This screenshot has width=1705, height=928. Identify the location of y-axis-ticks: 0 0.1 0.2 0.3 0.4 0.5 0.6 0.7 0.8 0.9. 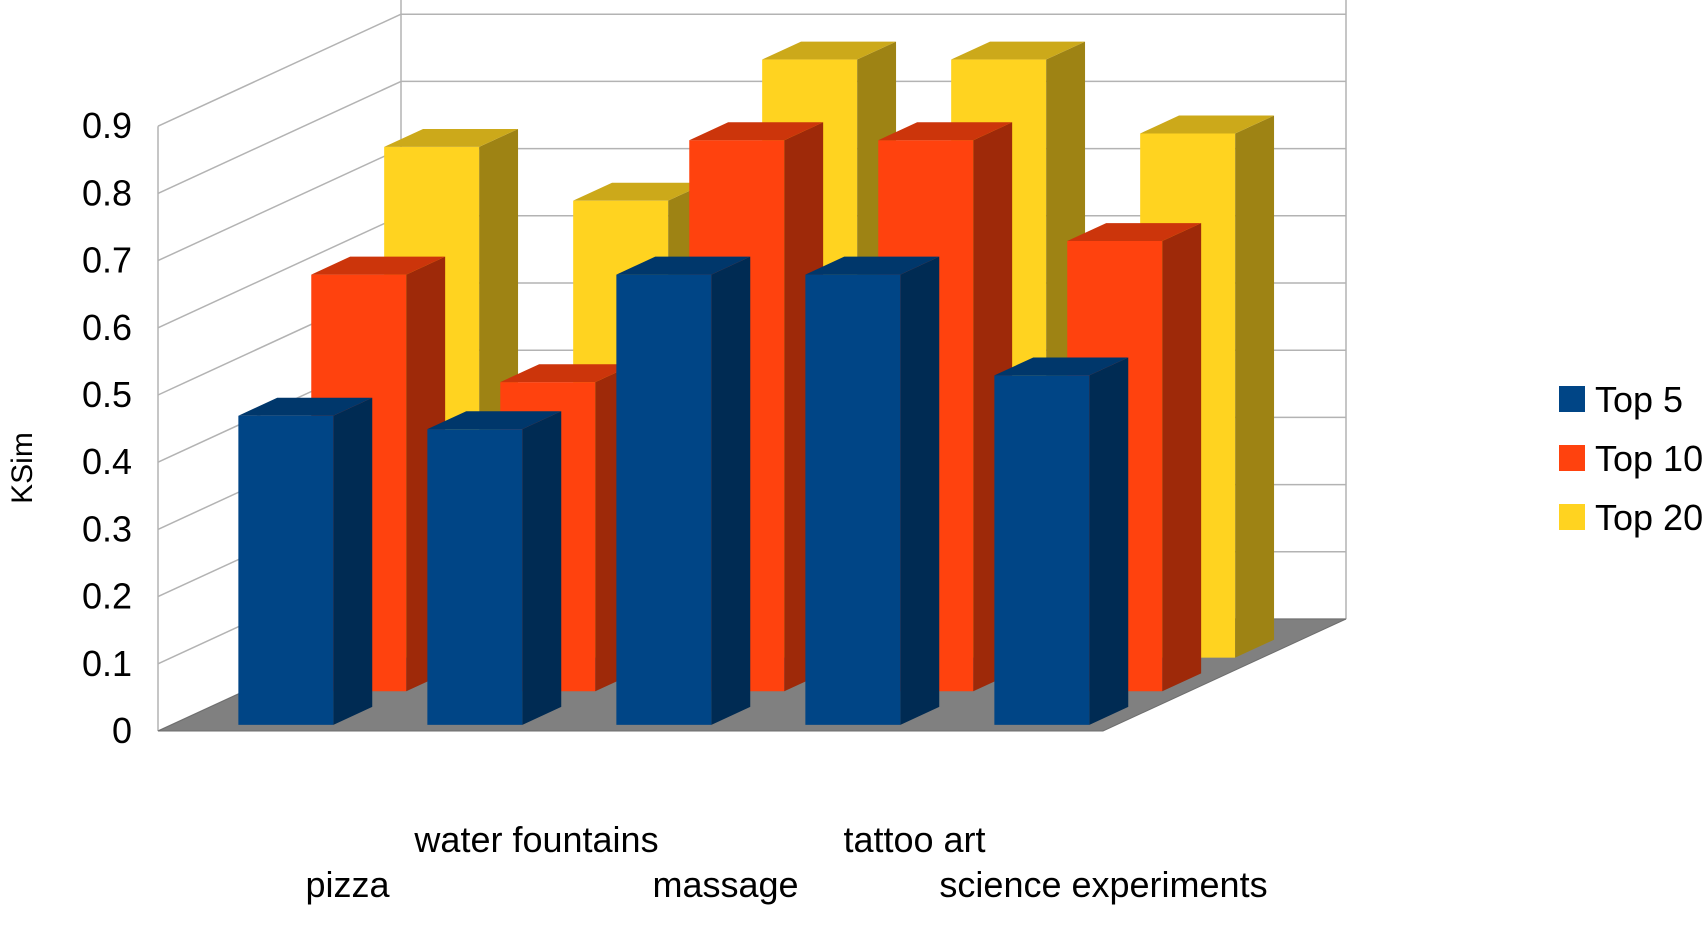
(107, 428).